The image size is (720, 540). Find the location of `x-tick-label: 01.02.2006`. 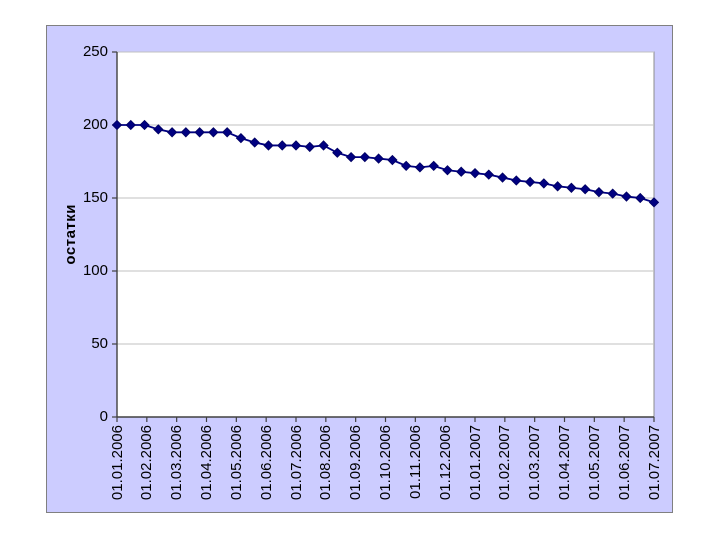

x-tick-label: 01.02.2006 is located at coordinates (147, 463).